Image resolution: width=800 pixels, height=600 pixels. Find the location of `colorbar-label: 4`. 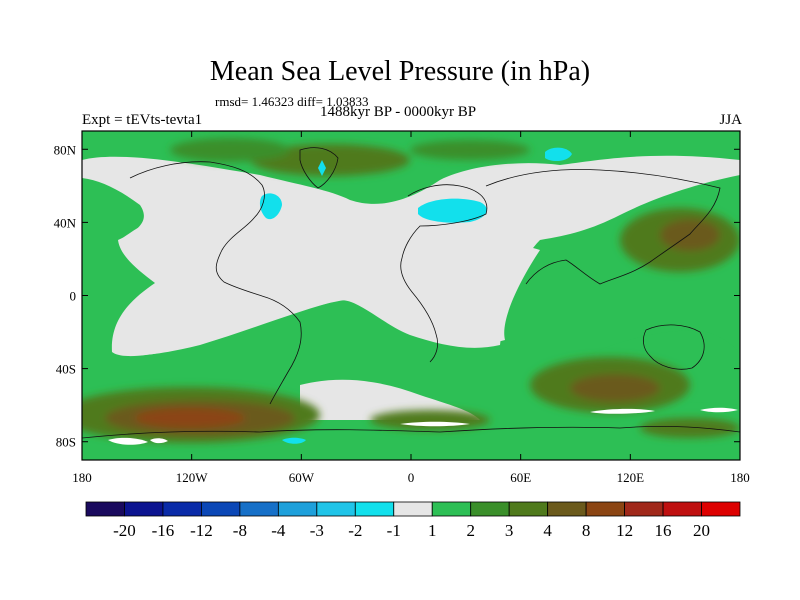

colorbar-label: 4 is located at coordinates (547, 530).